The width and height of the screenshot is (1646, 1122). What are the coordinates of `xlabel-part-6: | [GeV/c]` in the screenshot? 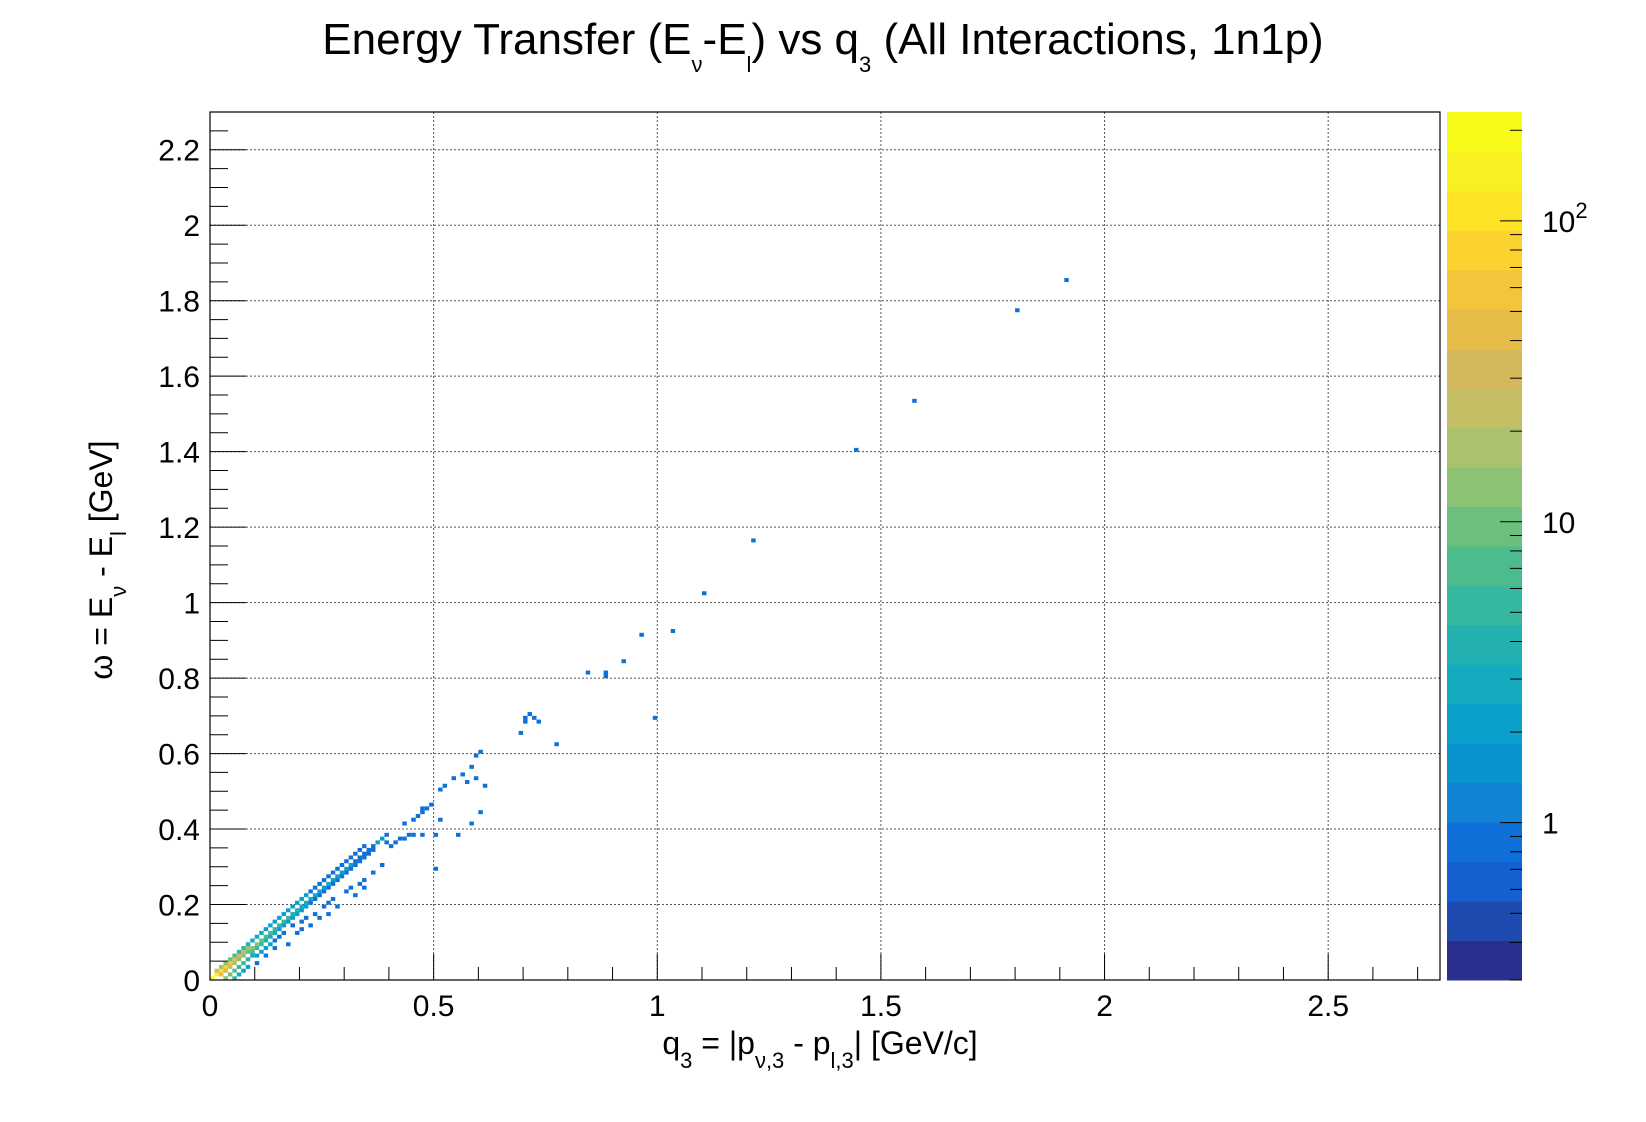 It's located at (916, 1043).